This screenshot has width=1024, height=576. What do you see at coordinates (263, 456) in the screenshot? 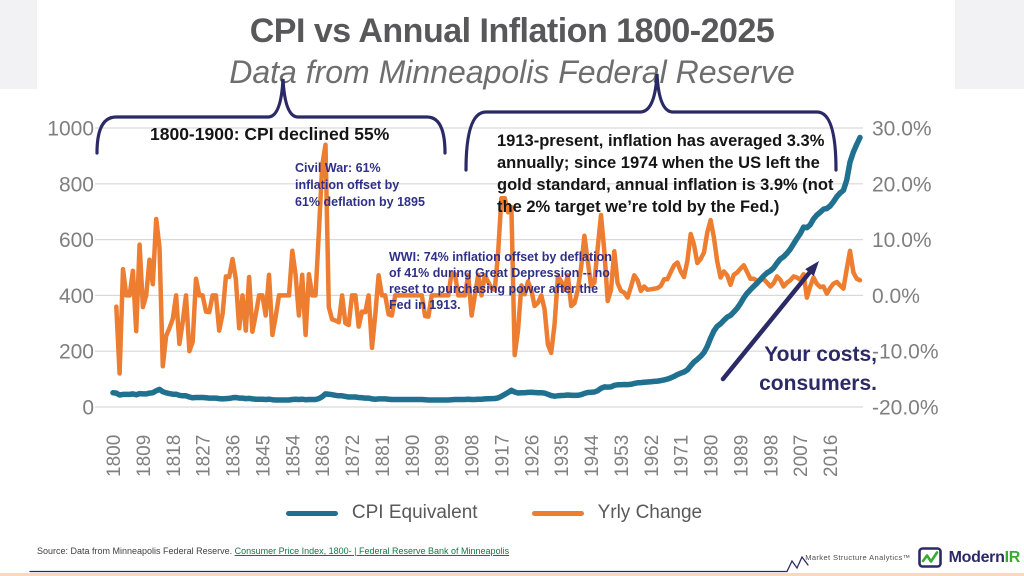
I see `svg-text: 1845` at bounding box center [263, 456].